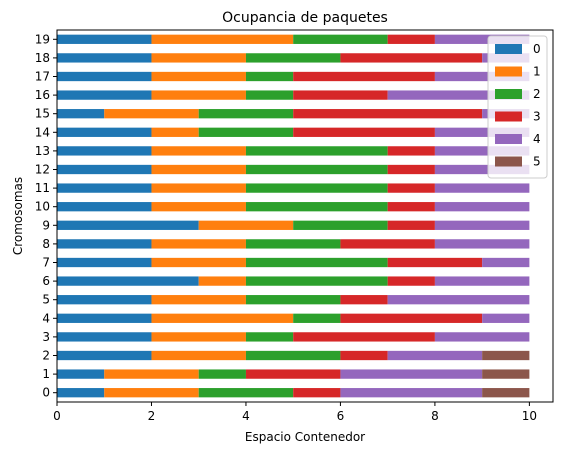 Image resolution: width=566 pixels, height=457 pixels. What do you see at coordinates (42, 207) in the screenshot?
I see `y-tick-label: 10` at bounding box center [42, 207].